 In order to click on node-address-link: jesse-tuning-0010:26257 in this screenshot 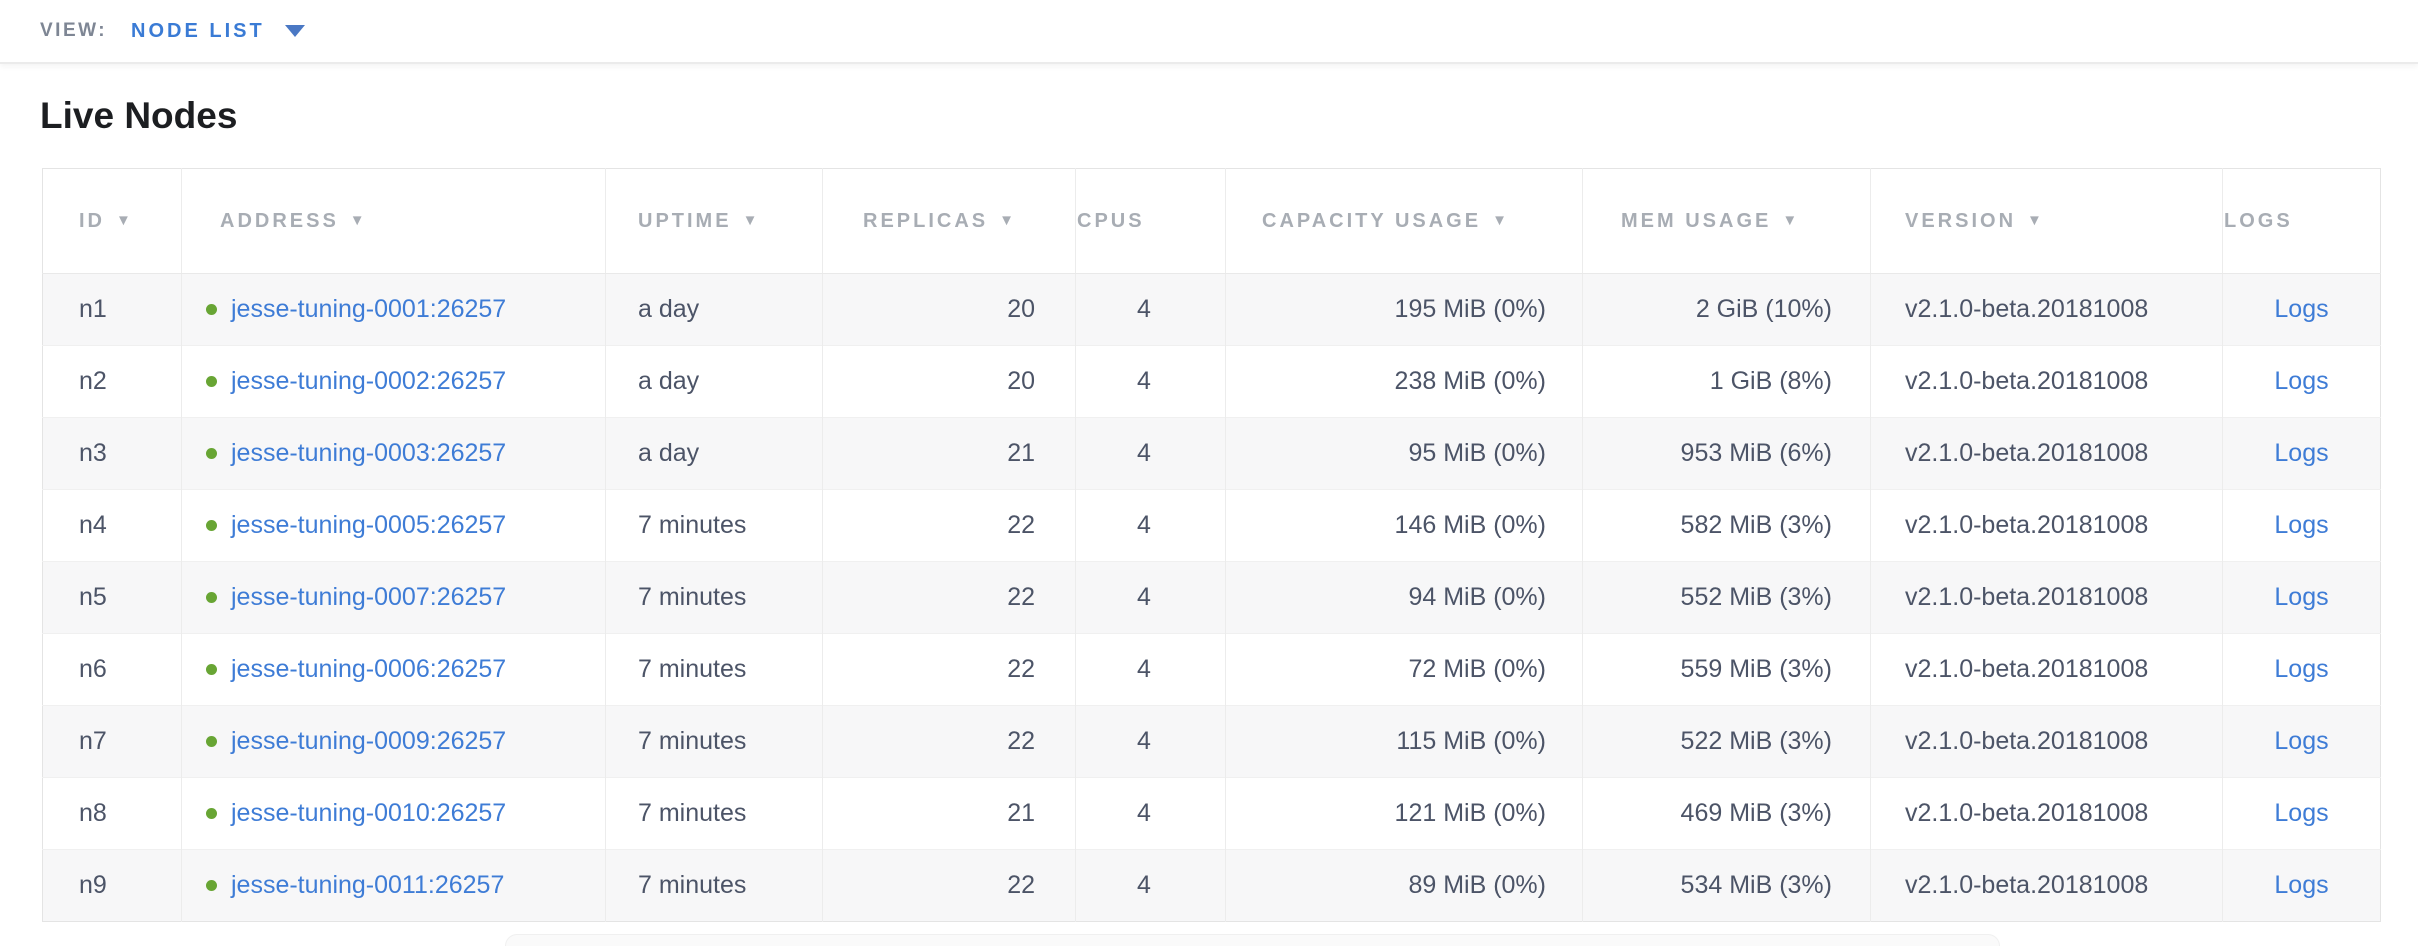, I will do `click(369, 813)`.